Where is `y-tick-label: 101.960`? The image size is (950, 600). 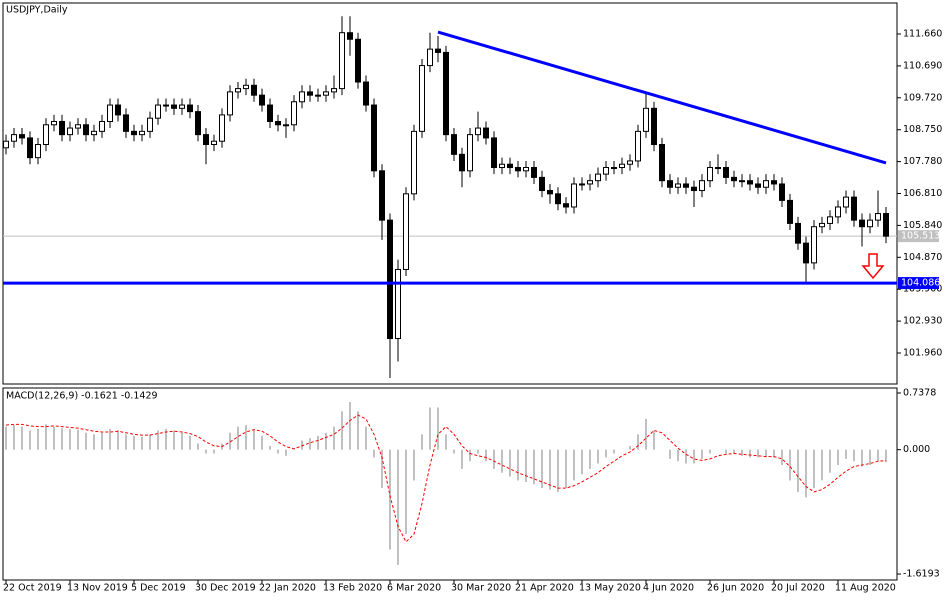 y-tick-label: 101.960 is located at coordinates (922, 352).